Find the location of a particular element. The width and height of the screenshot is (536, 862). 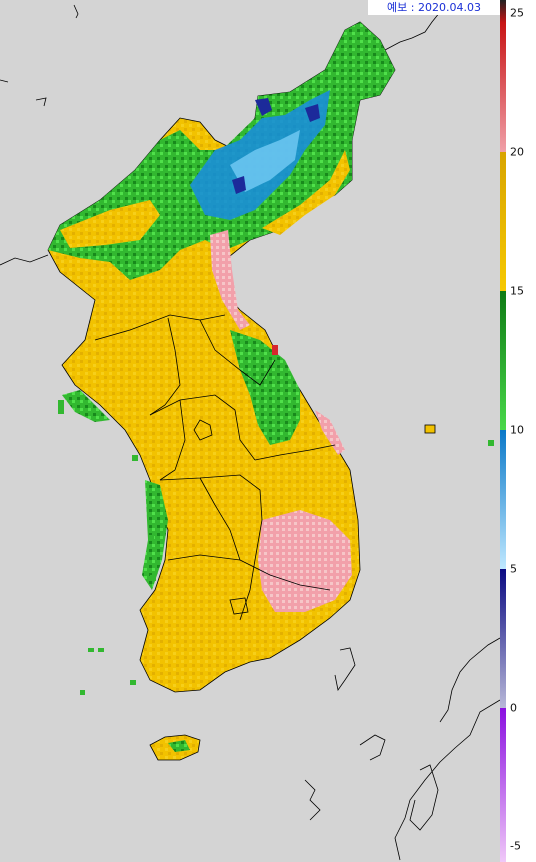

east-coast-warm-strip is located at coordinates (230, 280).